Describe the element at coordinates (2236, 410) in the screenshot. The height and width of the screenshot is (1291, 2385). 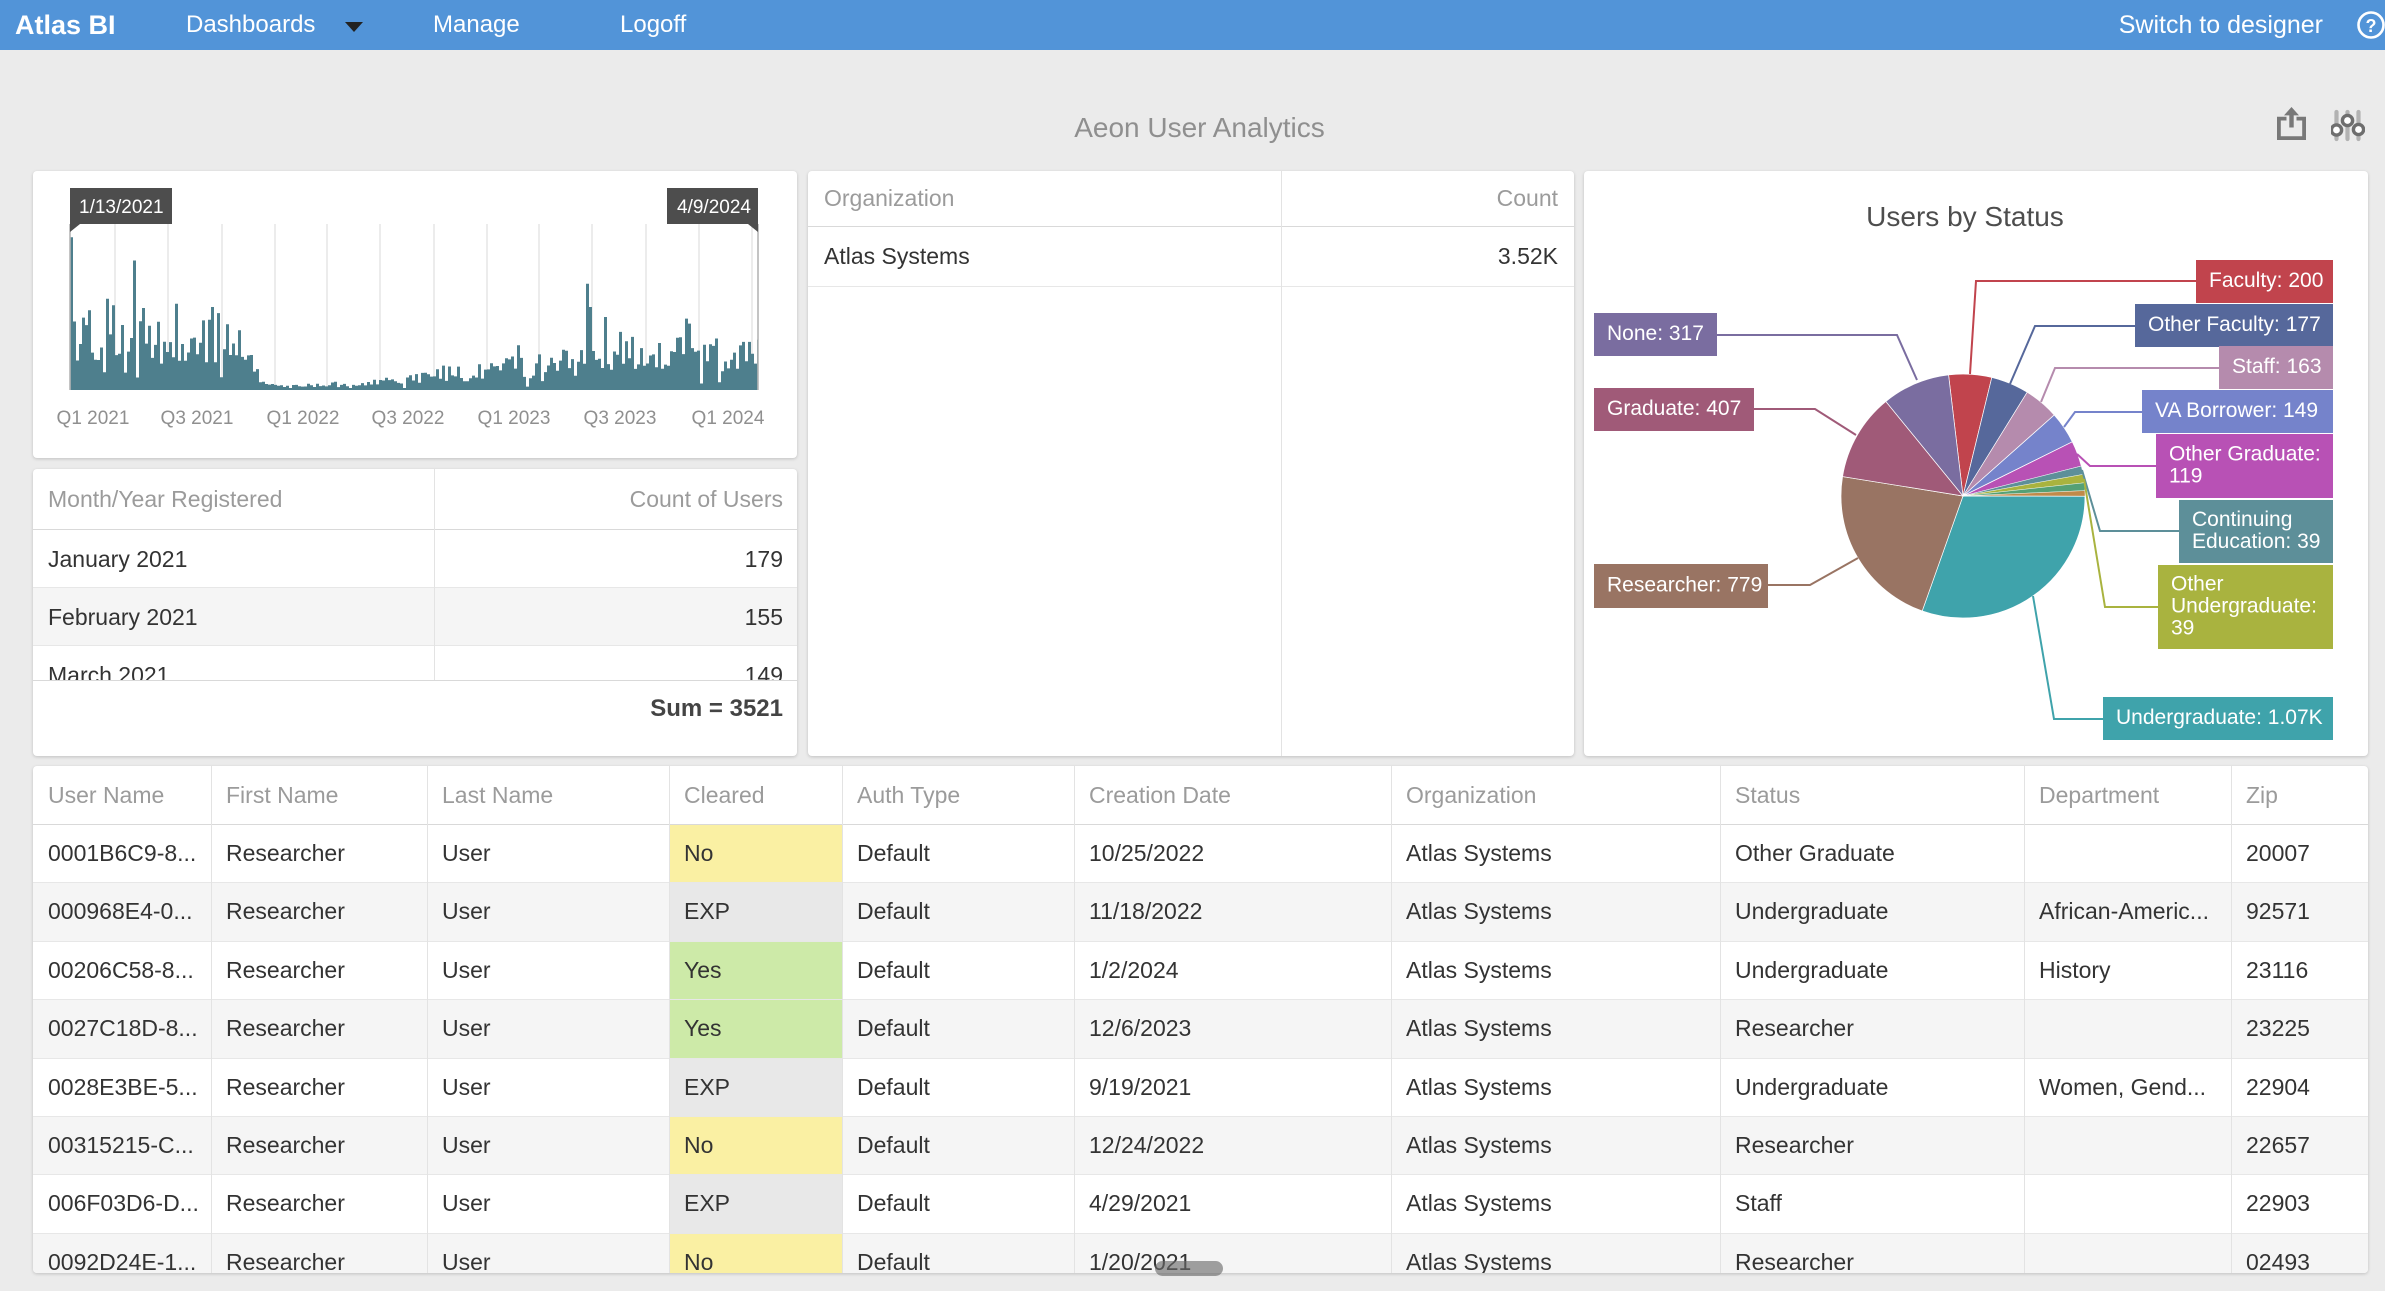
I see `svg-text: VA Borrower: 149` at that location.